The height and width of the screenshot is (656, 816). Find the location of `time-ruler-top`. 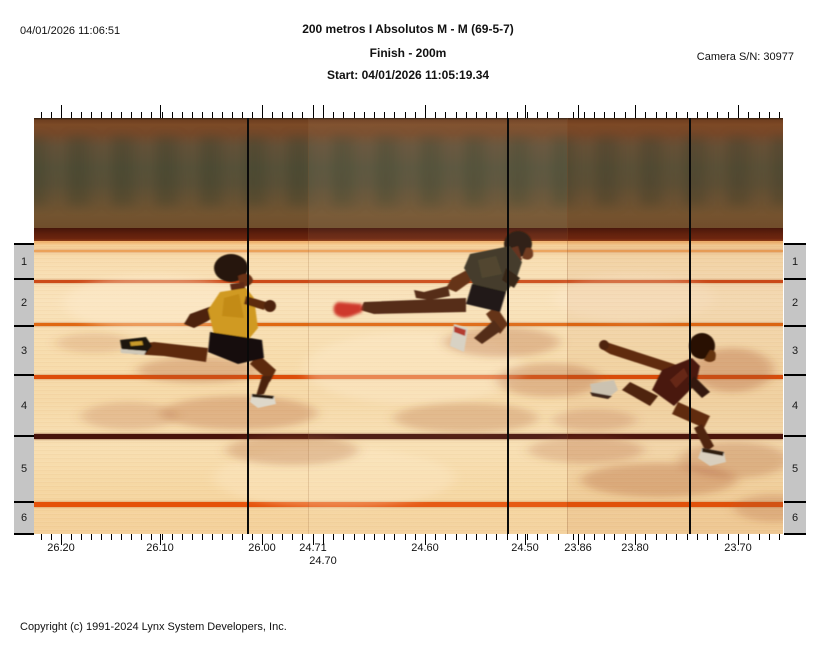

time-ruler-top is located at coordinates (408, 111).